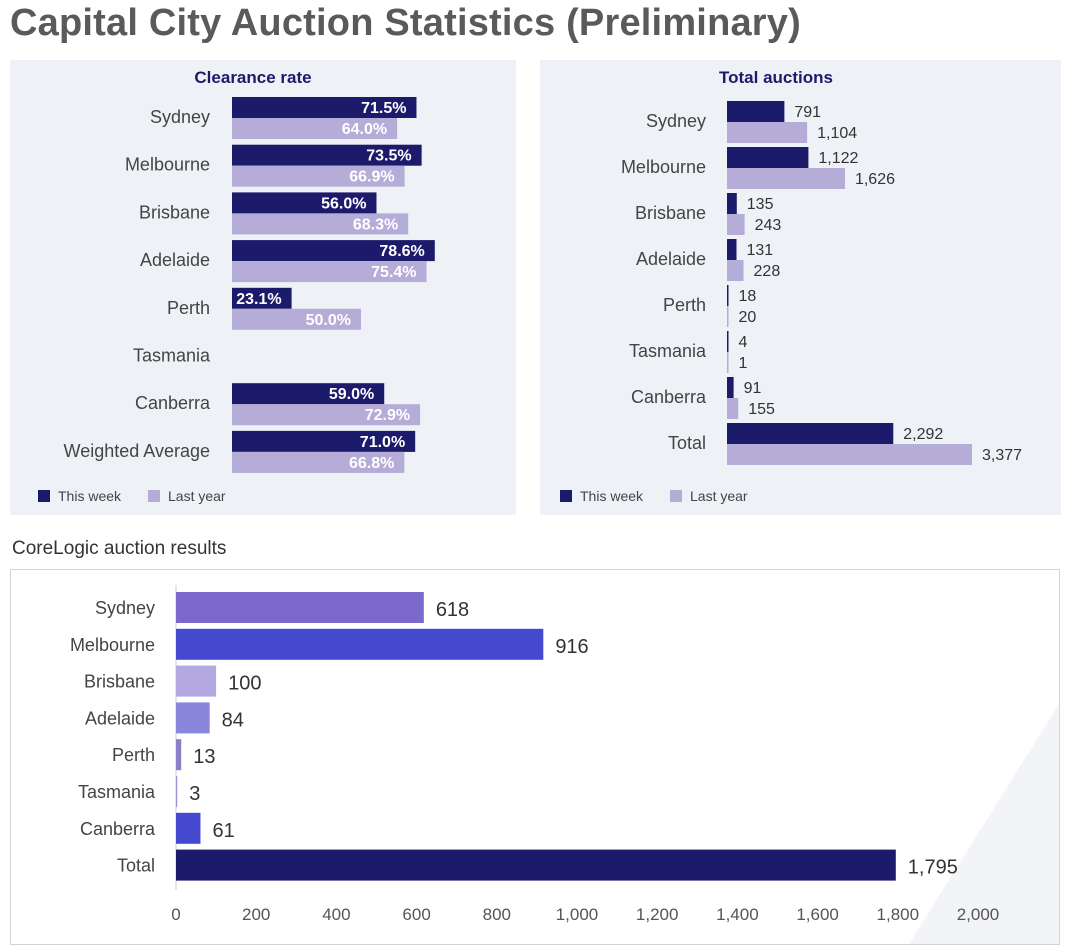 This screenshot has width=1080, height=950. What do you see at coordinates (875, 179) in the screenshot?
I see `value-label-last-year-melbourne: 1,626` at bounding box center [875, 179].